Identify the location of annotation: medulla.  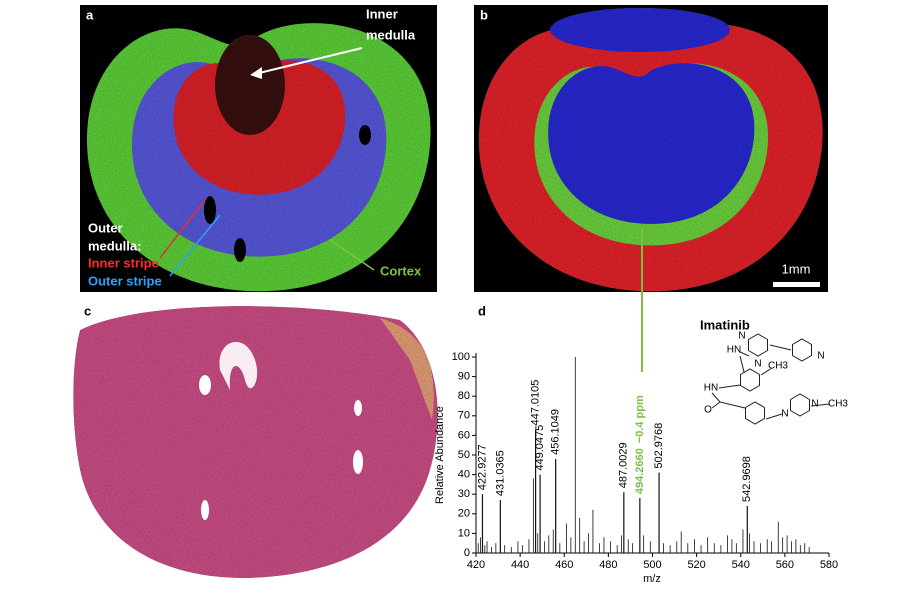
(391, 34).